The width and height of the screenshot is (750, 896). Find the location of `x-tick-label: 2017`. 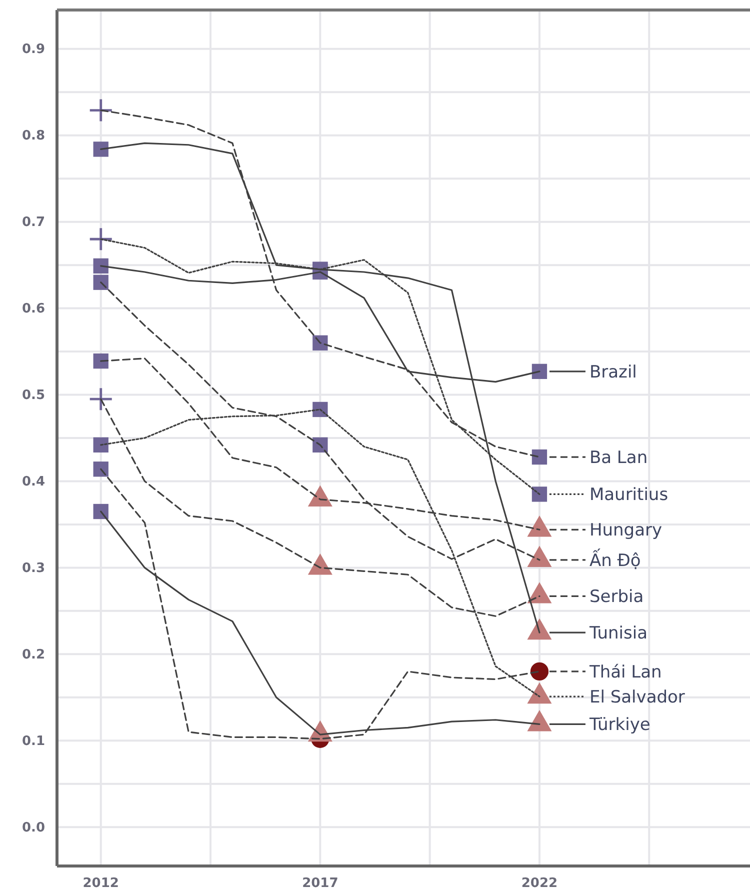

x-tick-label: 2017 is located at coordinates (320, 884).